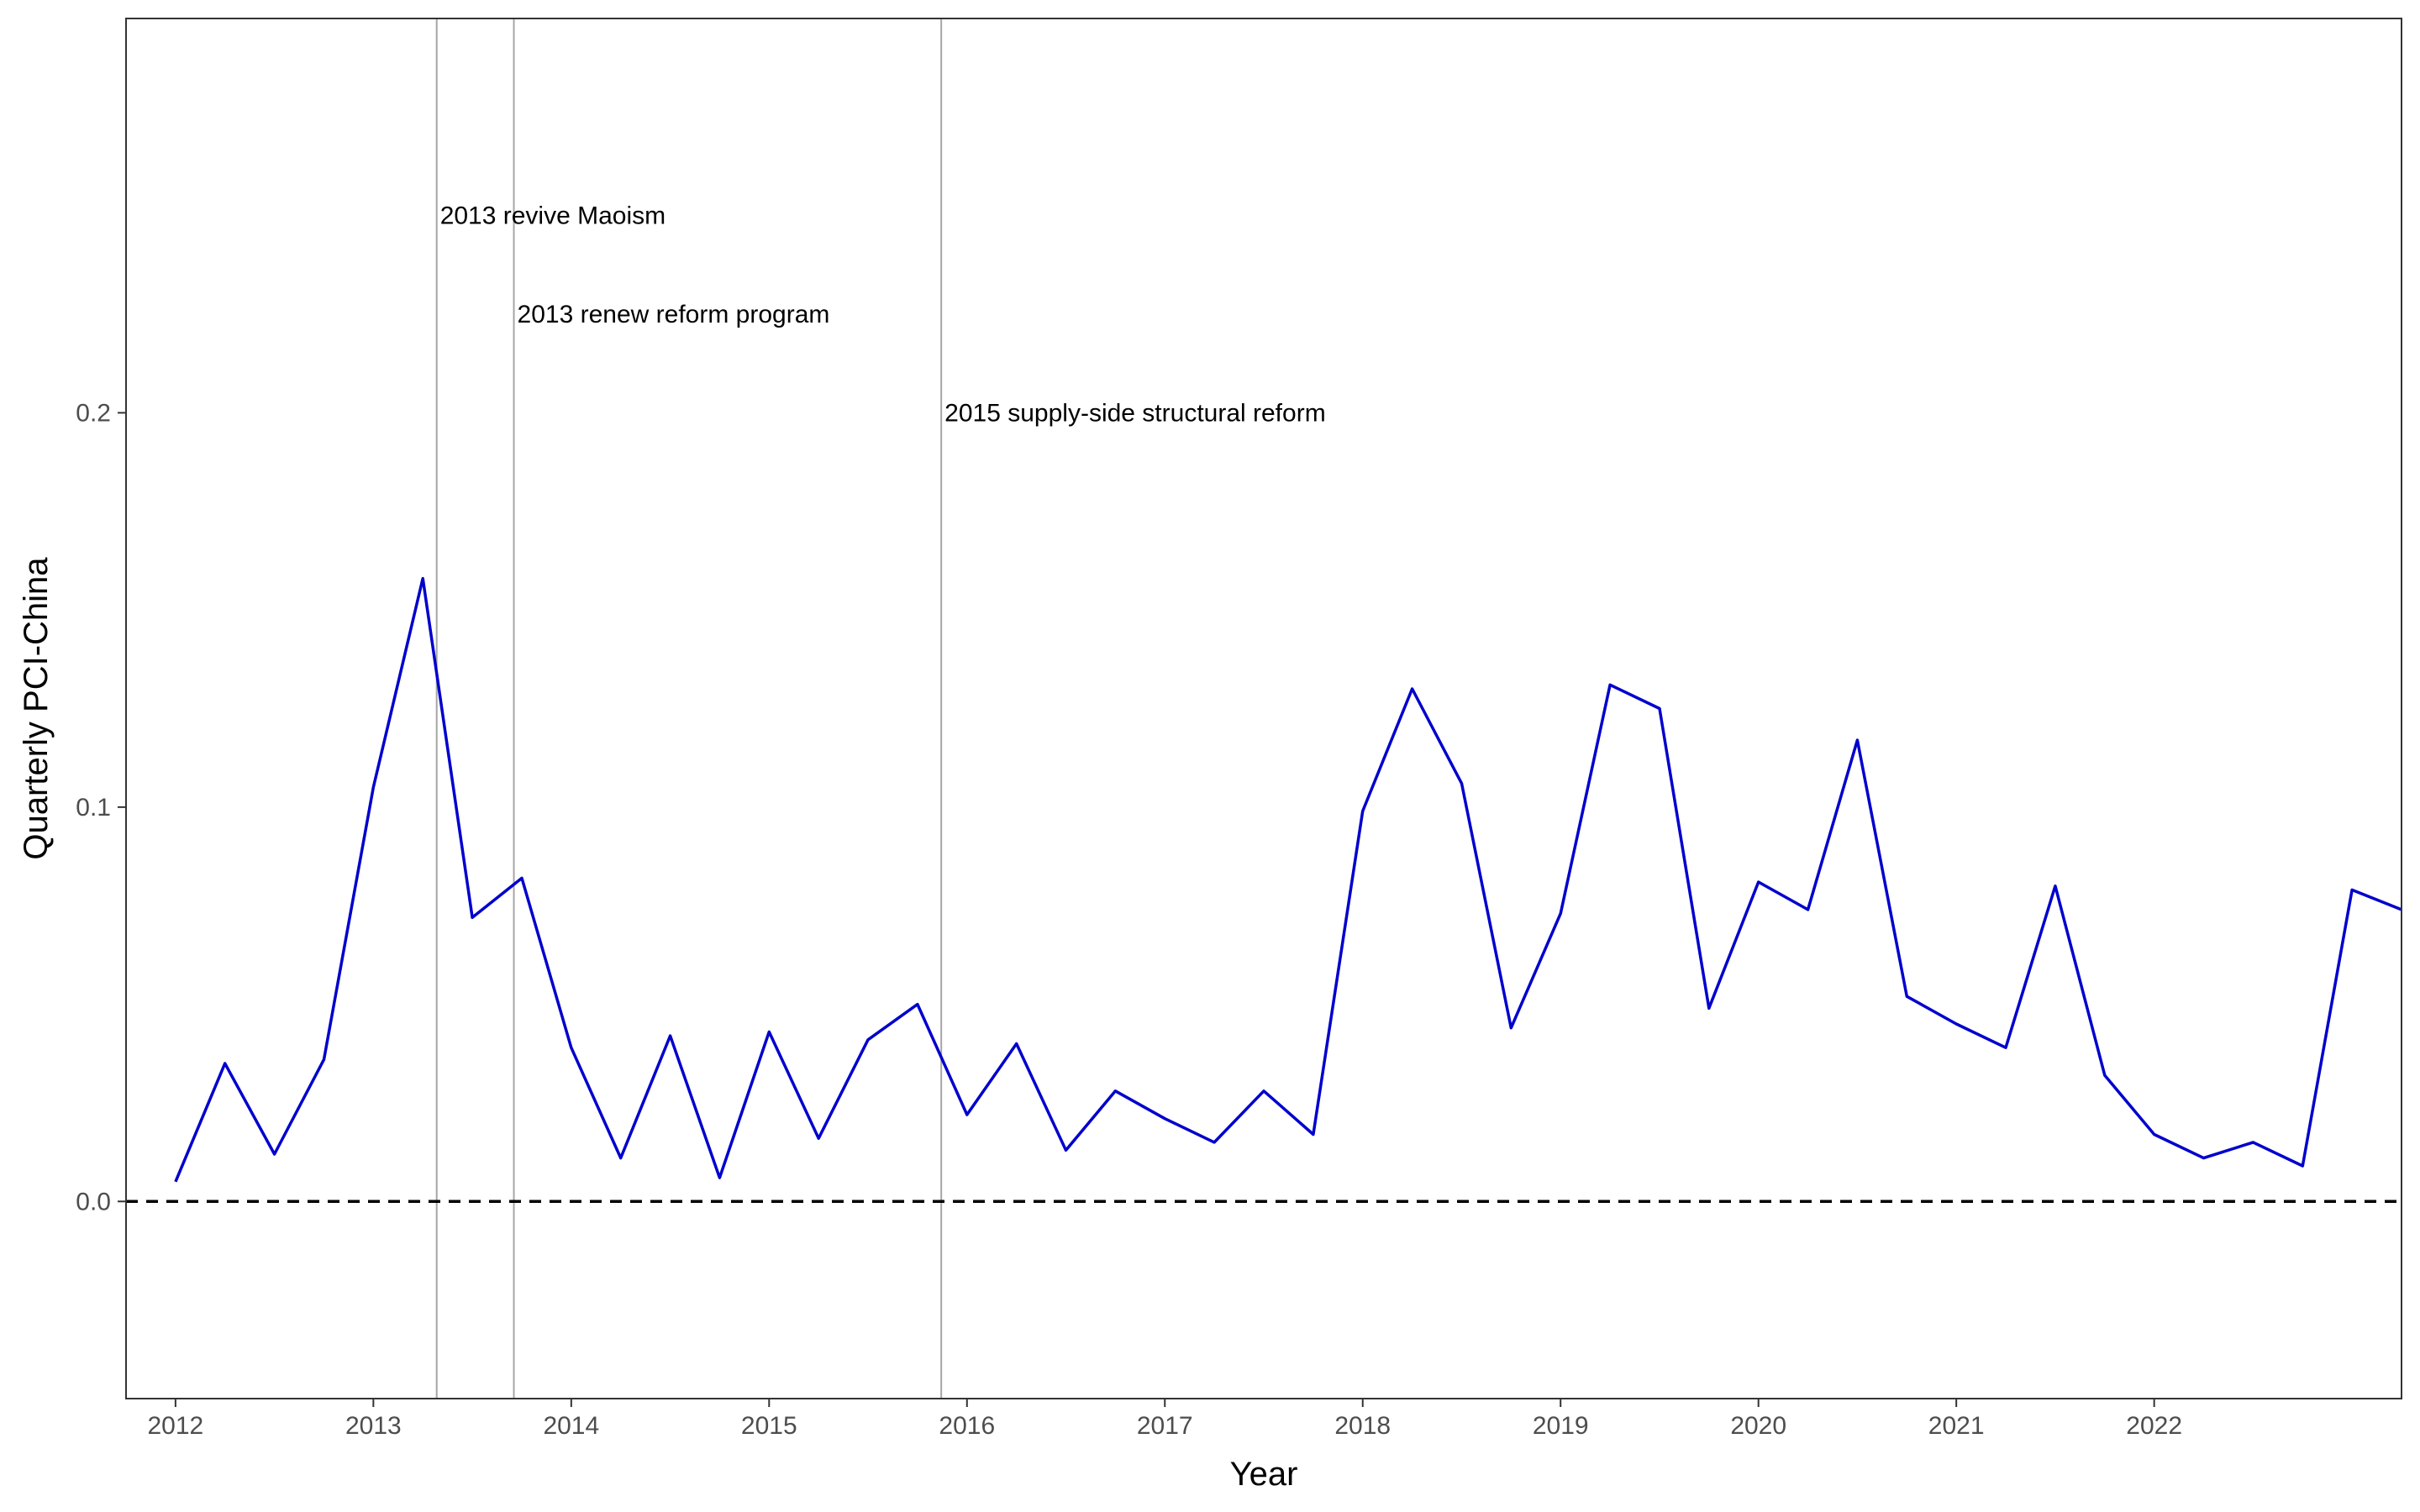 The width and height of the screenshot is (2420, 1512). I want to click on x-tick-label: 2019, so click(1561, 1426).